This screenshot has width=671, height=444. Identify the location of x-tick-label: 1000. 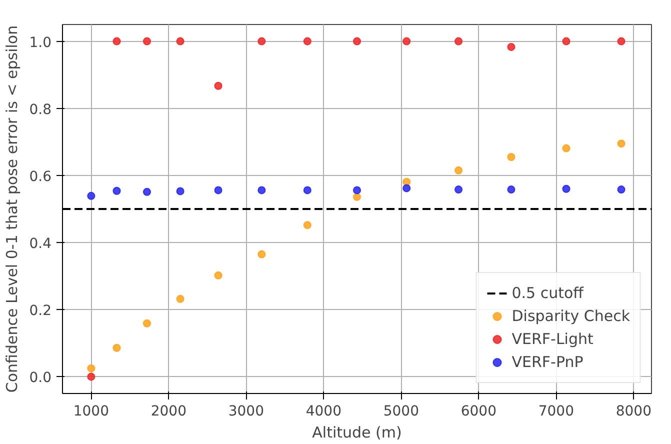
(91, 412).